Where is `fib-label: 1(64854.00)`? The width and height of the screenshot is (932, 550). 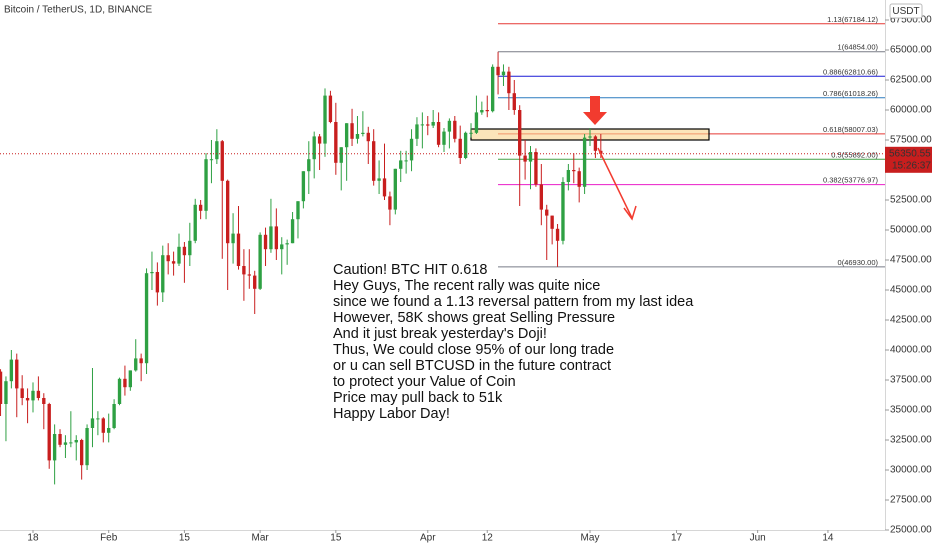 fib-label: 1(64854.00) is located at coordinates (858, 47).